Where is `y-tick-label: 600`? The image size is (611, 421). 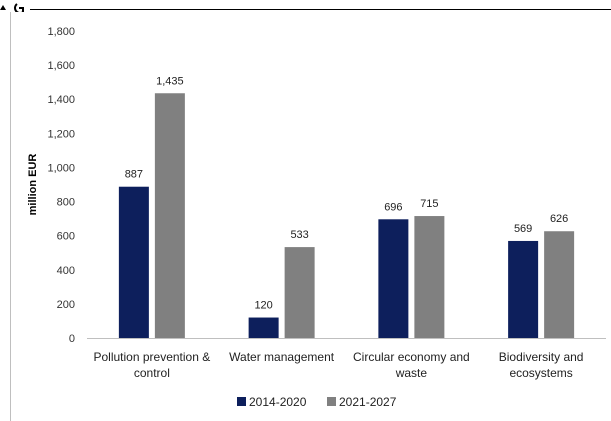
y-tick-label: 600 is located at coordinates (66, 237).